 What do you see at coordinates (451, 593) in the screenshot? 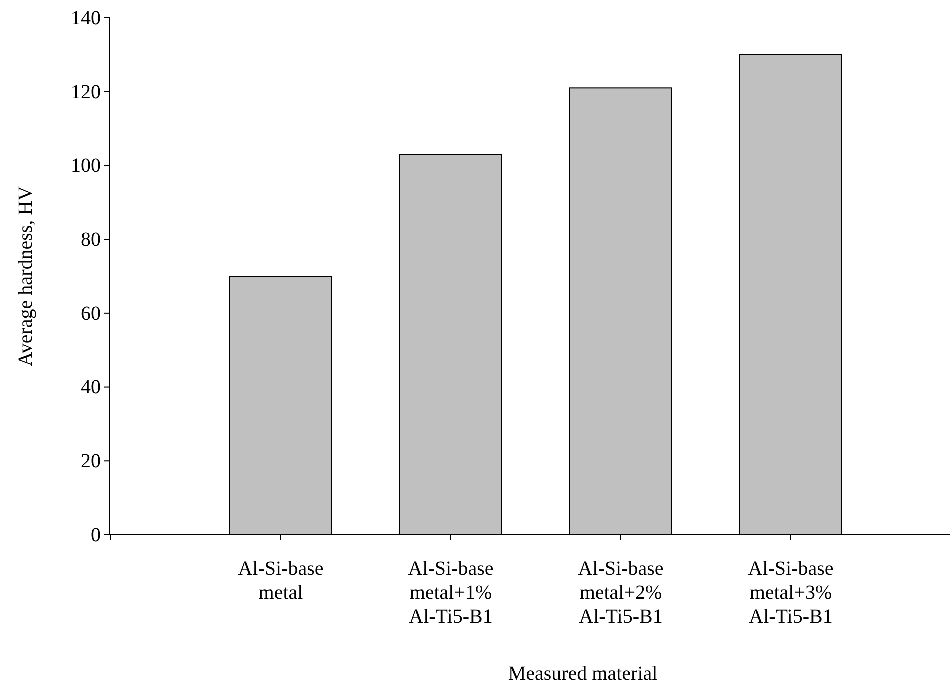
I see `x-tick-label: Al-Si-base metal+1% Al-Ti5-B1` at bounding box center [451, 593].